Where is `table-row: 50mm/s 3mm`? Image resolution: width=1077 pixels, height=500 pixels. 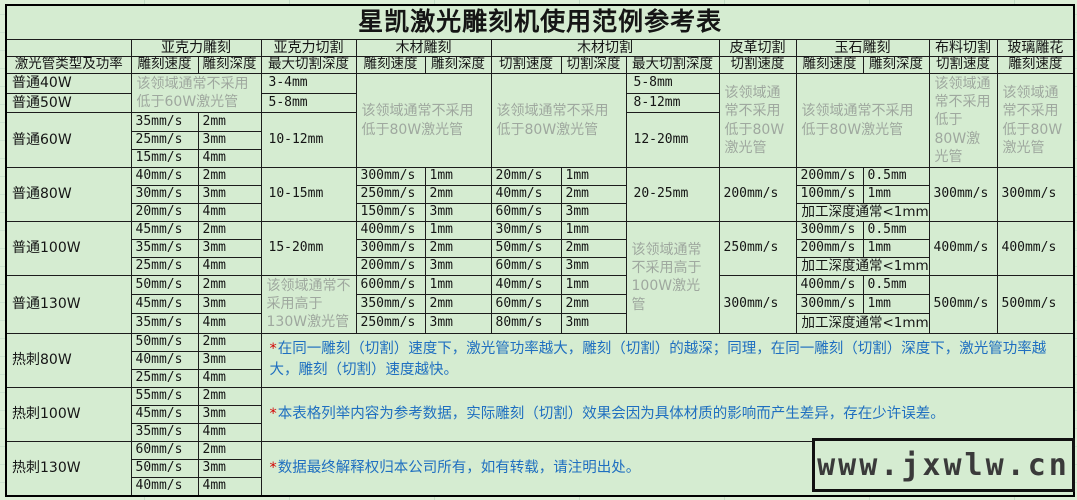
table-row: 50mm/s 3mm is located at coordinates (540, 468).